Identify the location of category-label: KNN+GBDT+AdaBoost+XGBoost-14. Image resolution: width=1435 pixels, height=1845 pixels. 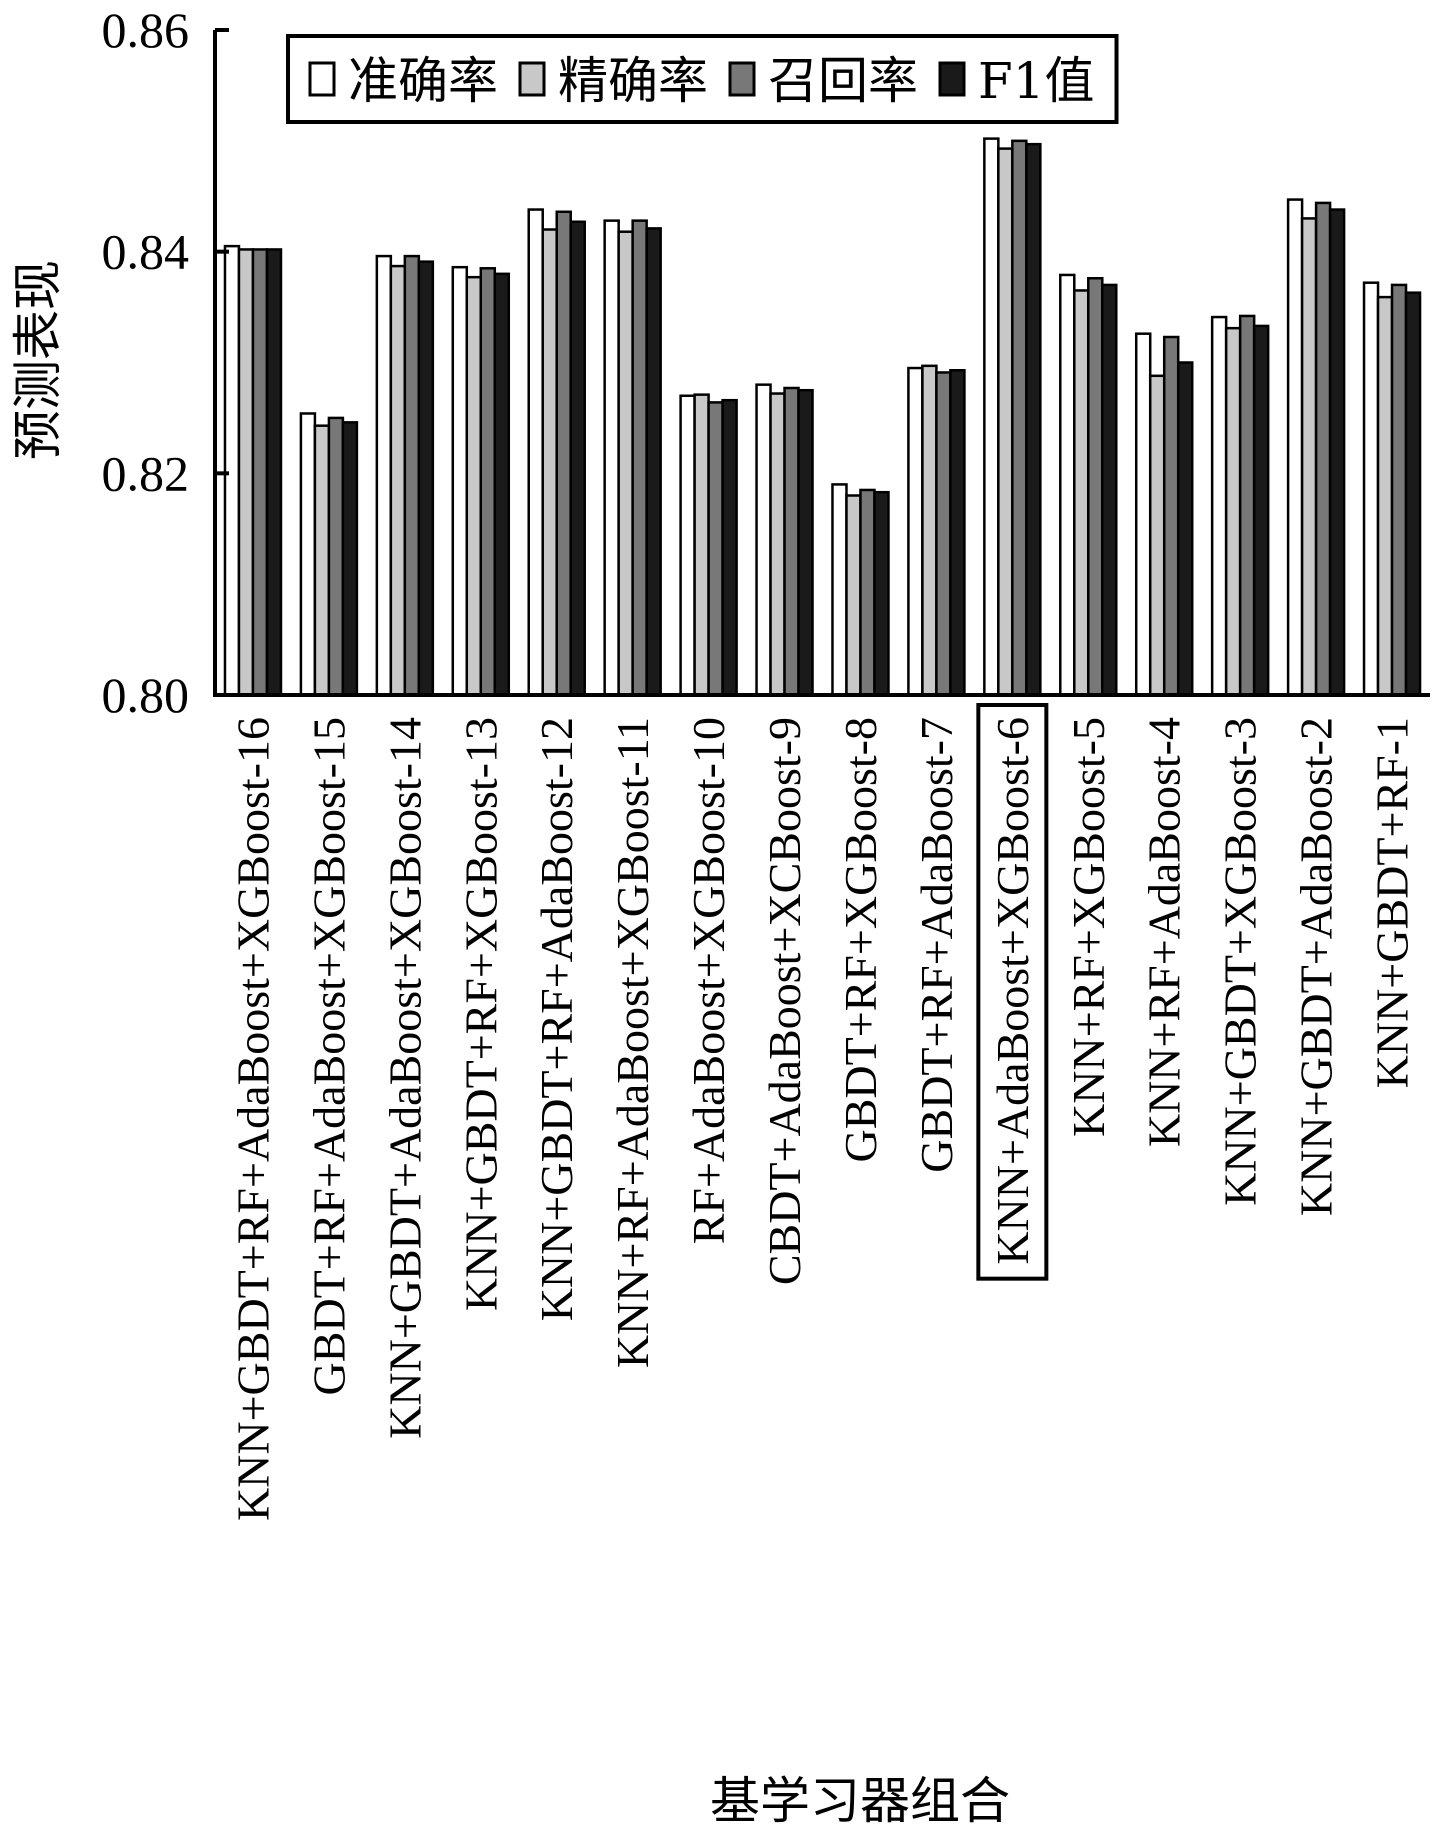
(404, 1078).